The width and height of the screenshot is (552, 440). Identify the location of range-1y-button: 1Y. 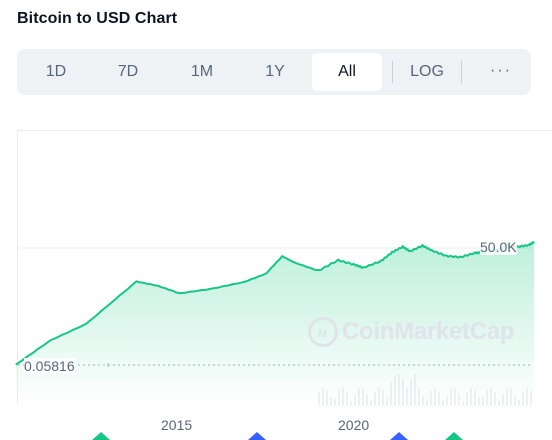
(275, 71).